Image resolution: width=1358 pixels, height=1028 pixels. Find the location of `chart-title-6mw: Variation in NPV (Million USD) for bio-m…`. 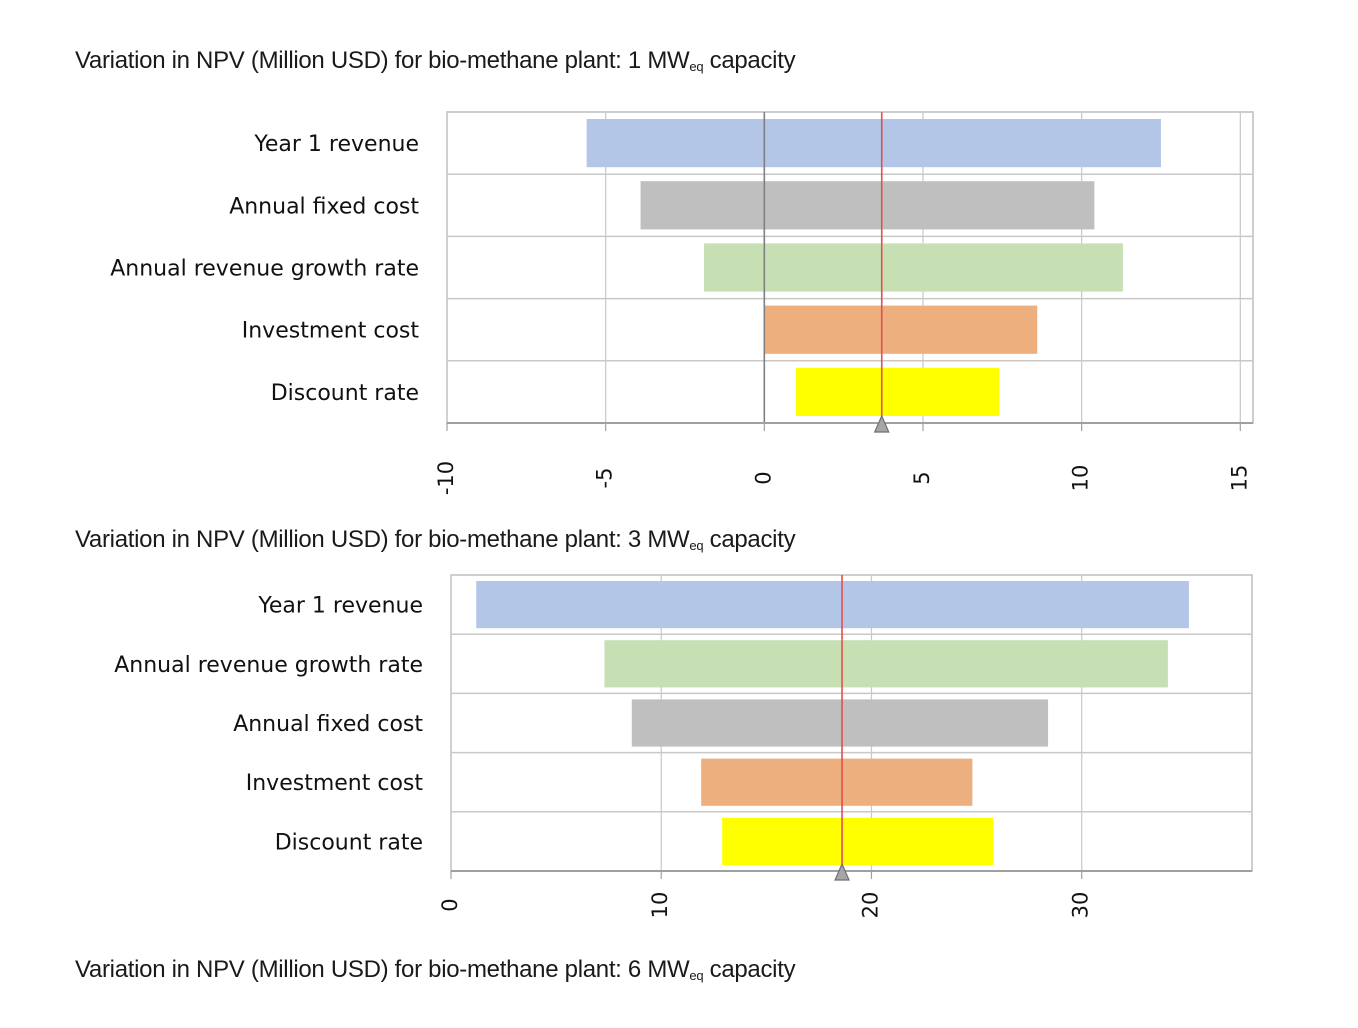

chart-title-6mw: Variation in NPV (Million USD) for bio-m… is located at coordinates (435, 970).